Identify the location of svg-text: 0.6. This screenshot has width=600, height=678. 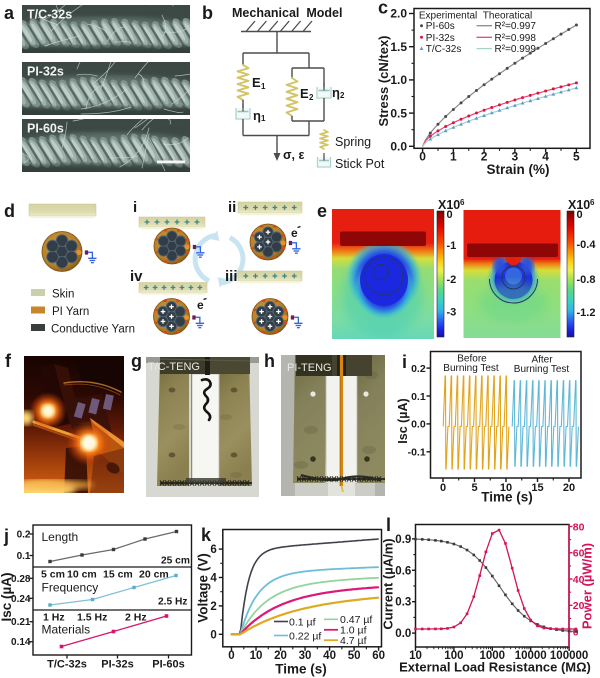
(403, 571).